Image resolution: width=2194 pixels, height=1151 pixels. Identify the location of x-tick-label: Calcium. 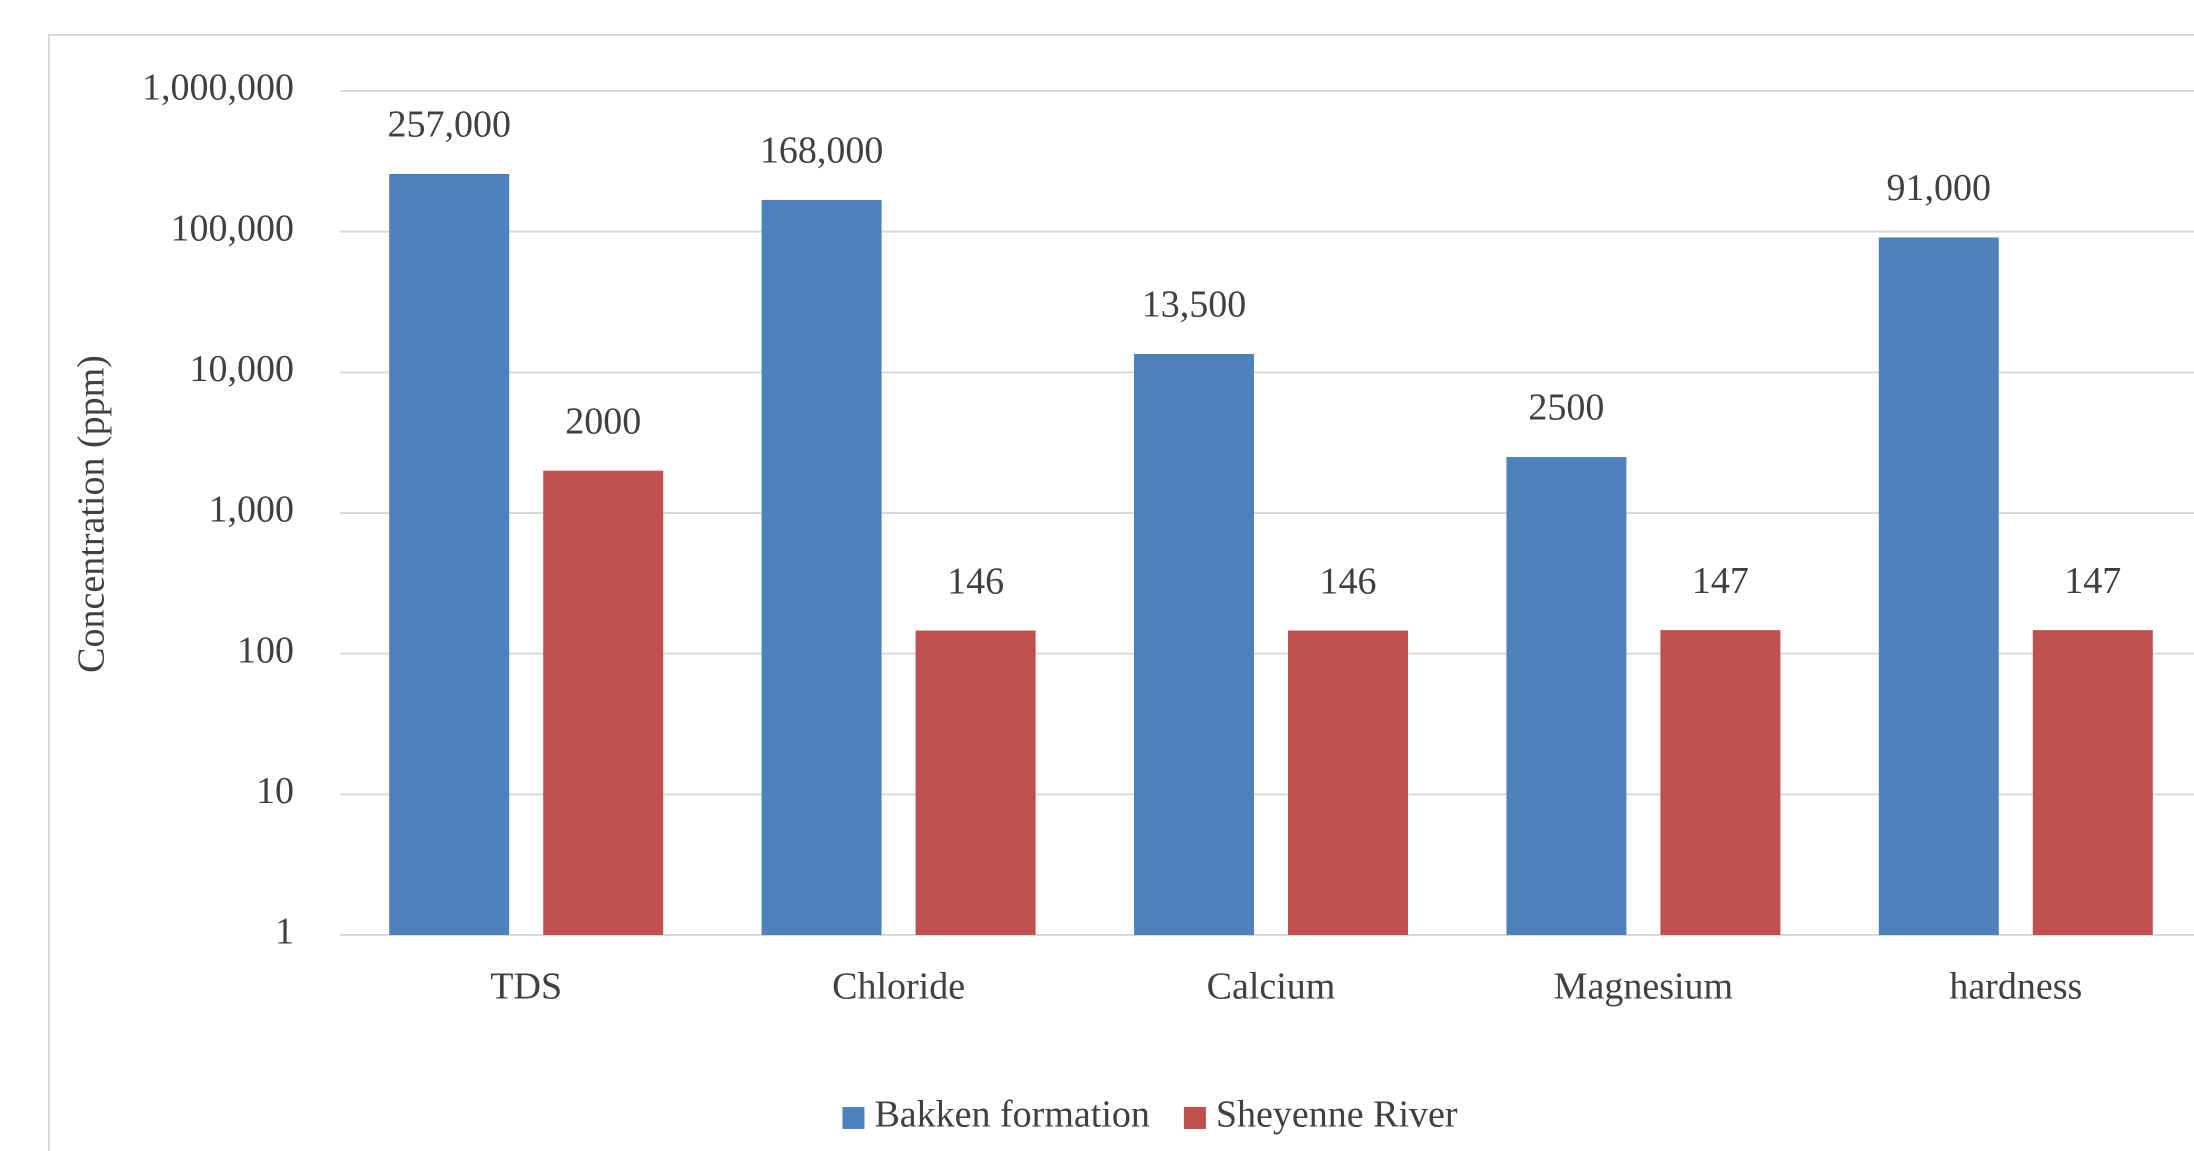
(1271, 987).